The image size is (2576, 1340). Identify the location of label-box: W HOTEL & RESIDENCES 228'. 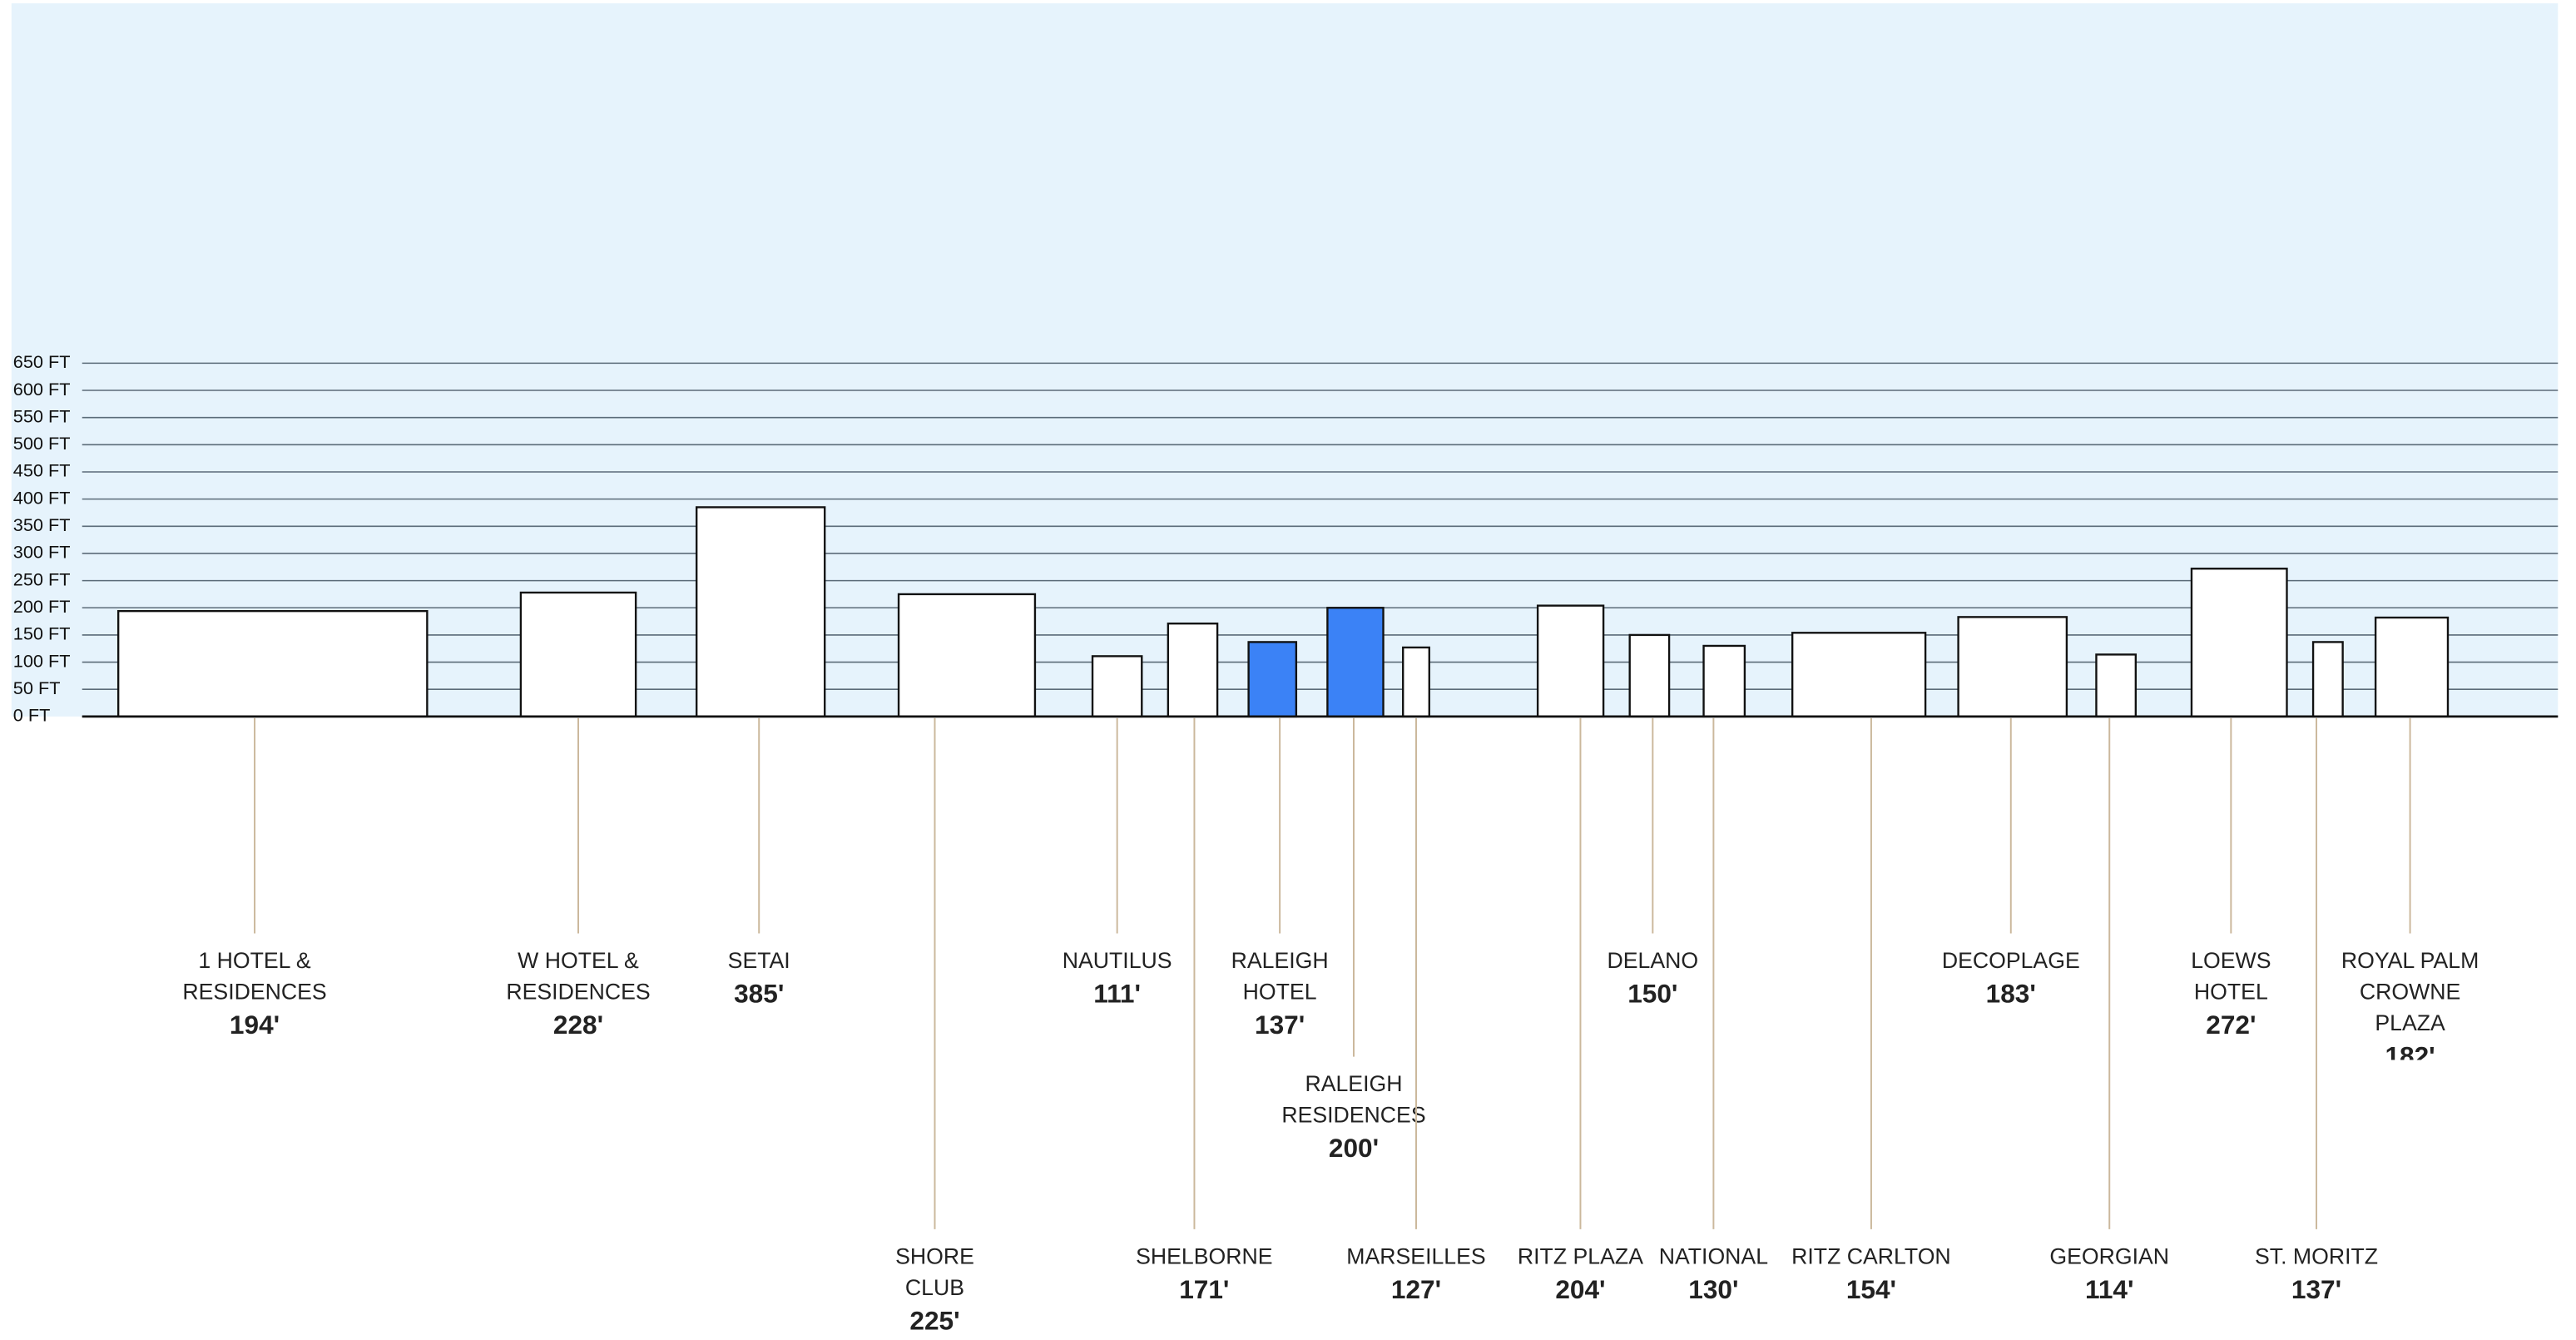
(578, 995).